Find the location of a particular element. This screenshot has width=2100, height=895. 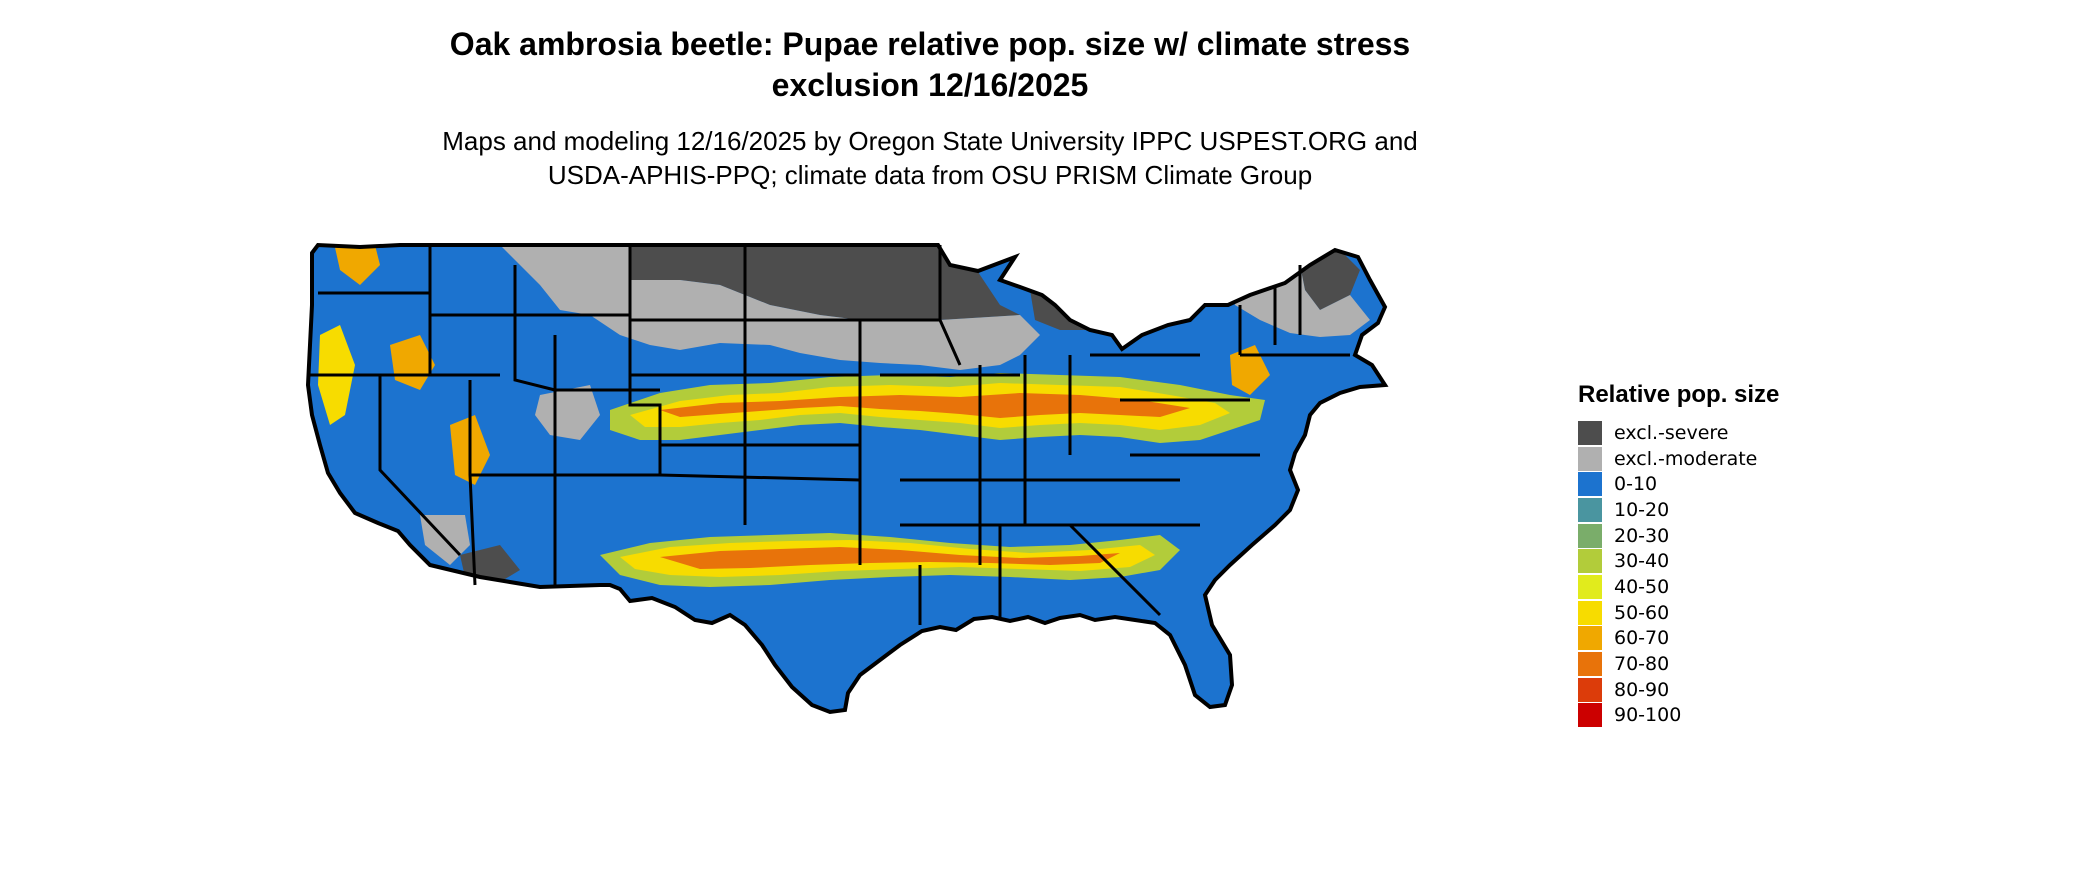

zone-moderate-colorado is located at coordinates (567, 412).